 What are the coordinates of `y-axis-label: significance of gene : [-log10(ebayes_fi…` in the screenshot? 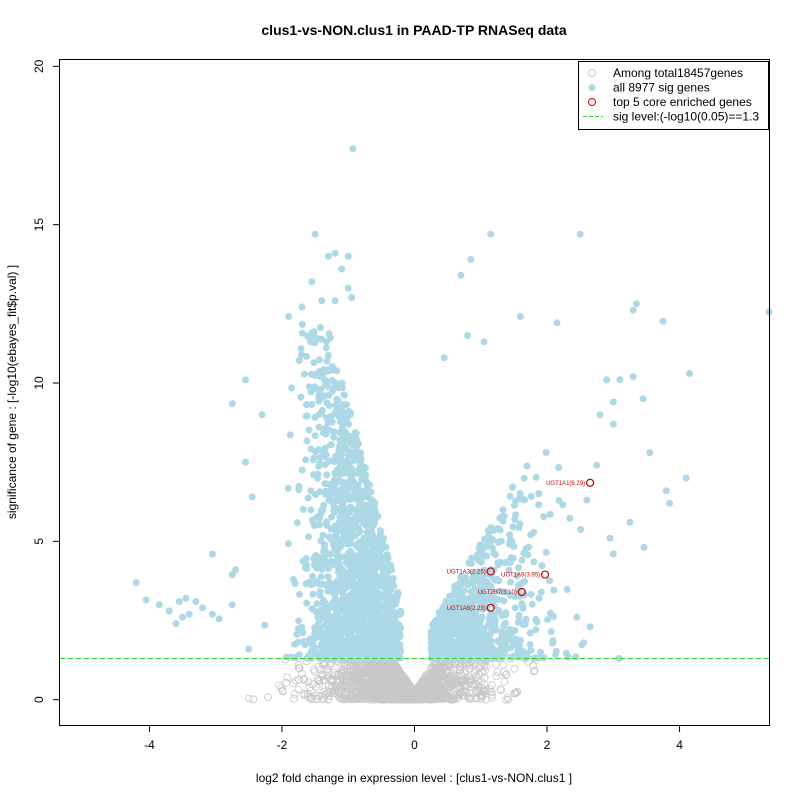 It's located at (12, 392).